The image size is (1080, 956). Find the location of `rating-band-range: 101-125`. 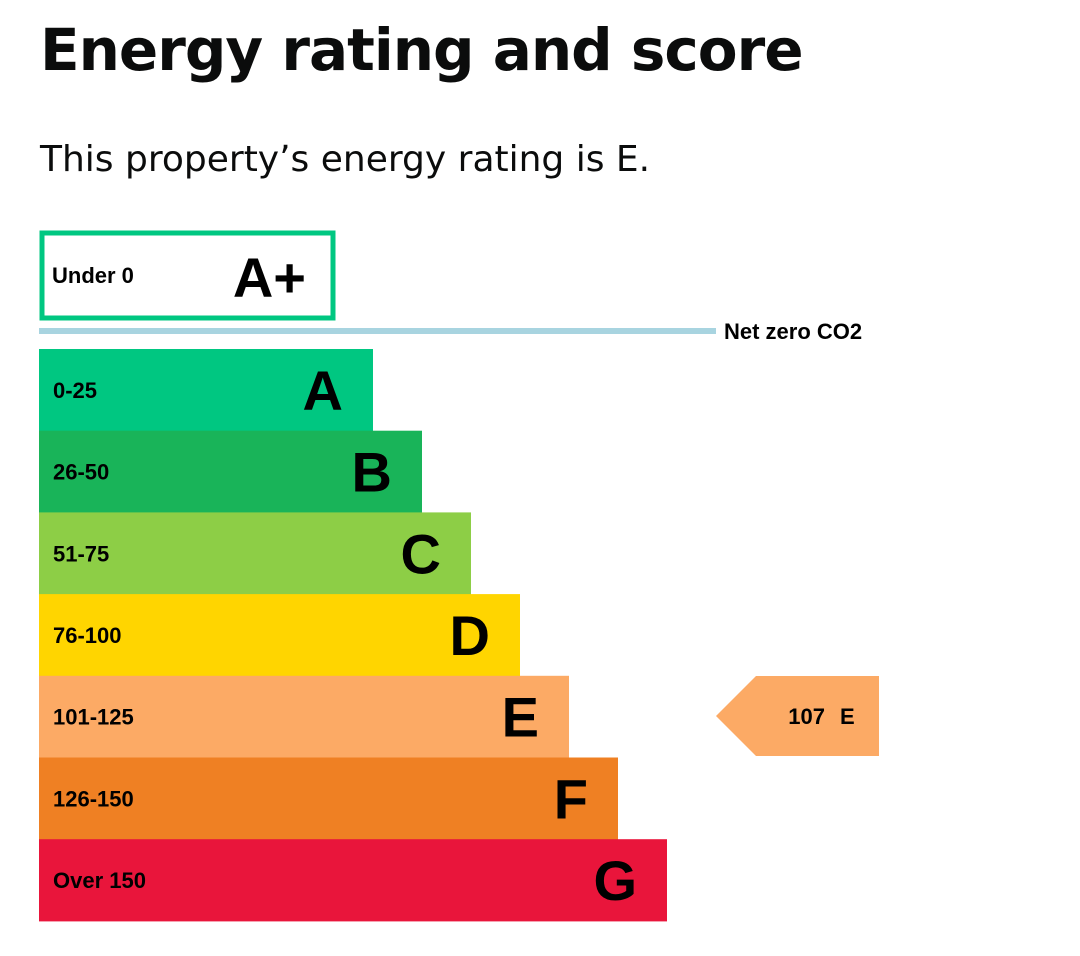

rating-band-range: 101-125 is located at coordinates (93, 717).